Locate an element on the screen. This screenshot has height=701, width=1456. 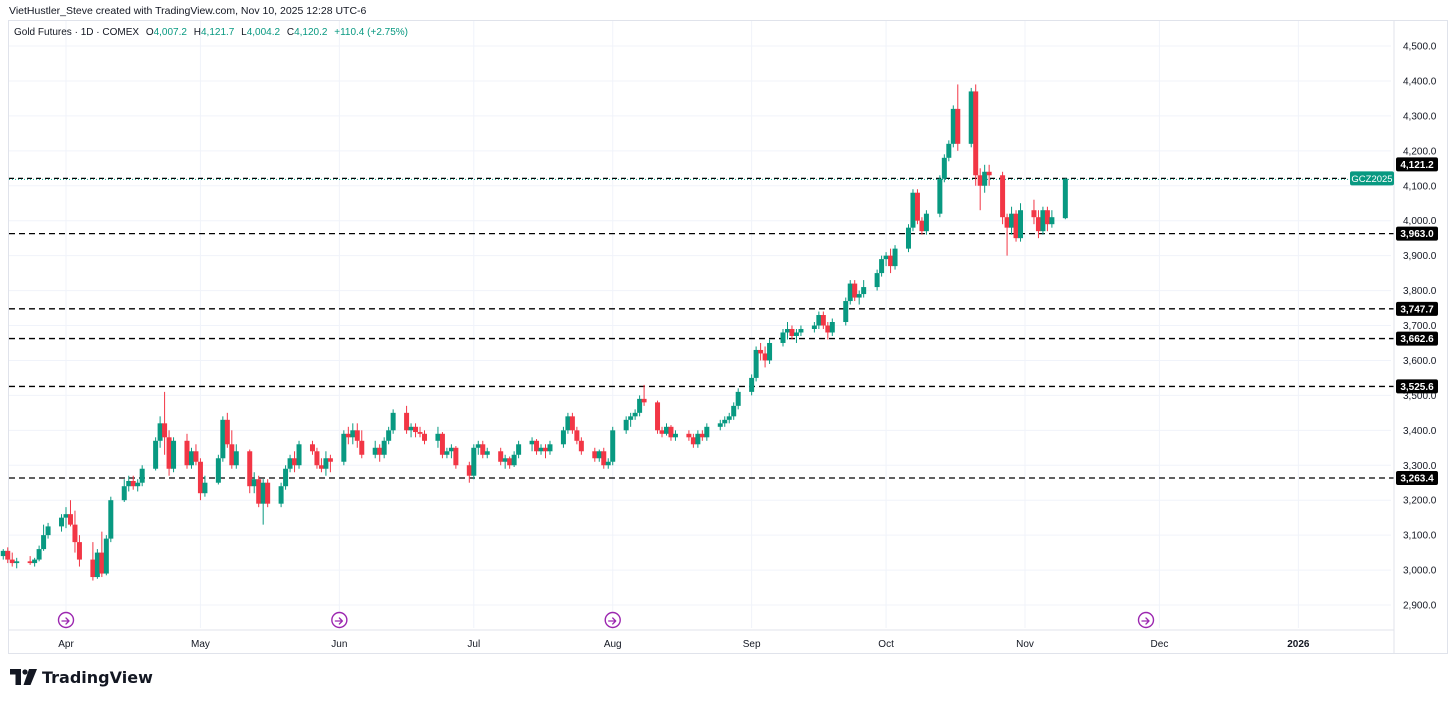
economic-event-icon is located at coordinates (612, 620).